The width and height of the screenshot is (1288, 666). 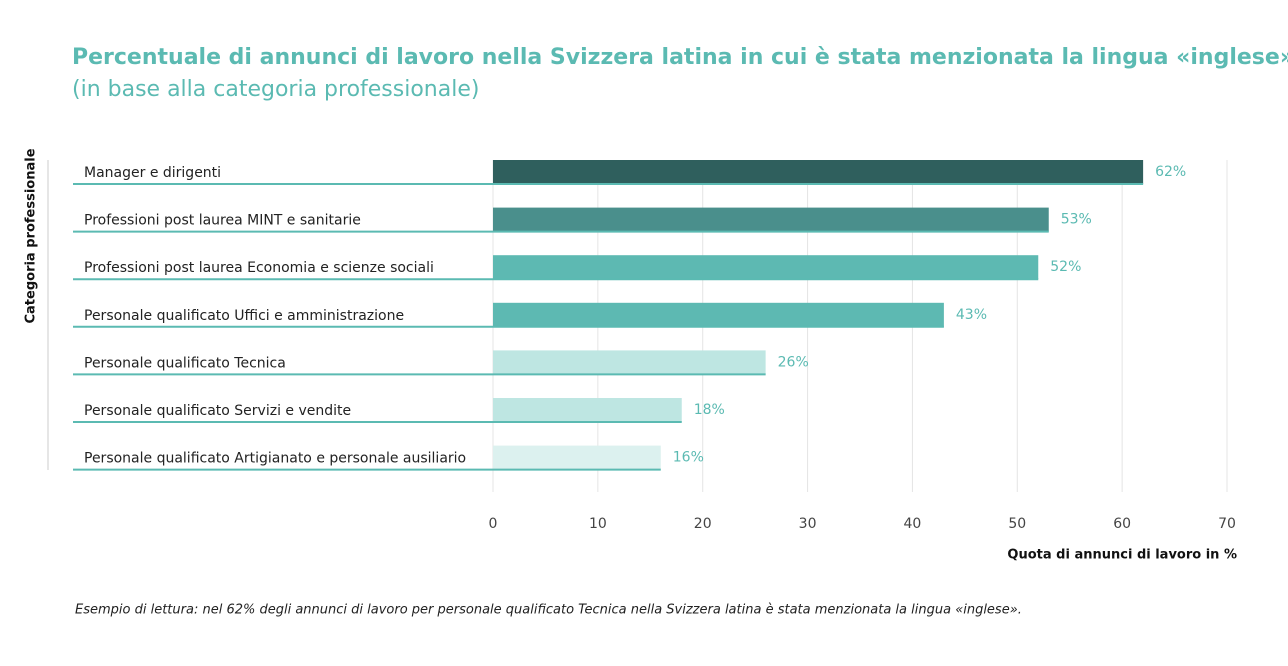 I want to click on x-axis-label: Quota di annunci di lavoro in %, so click(x=1122, y=555).